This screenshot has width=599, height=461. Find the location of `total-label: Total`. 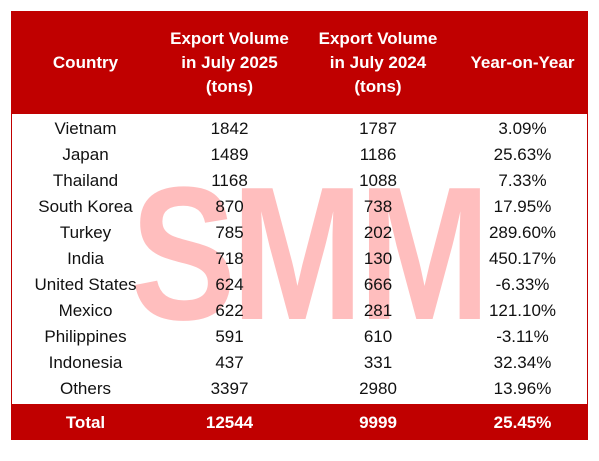

total-label: Total is located at coordinates (85, 420).